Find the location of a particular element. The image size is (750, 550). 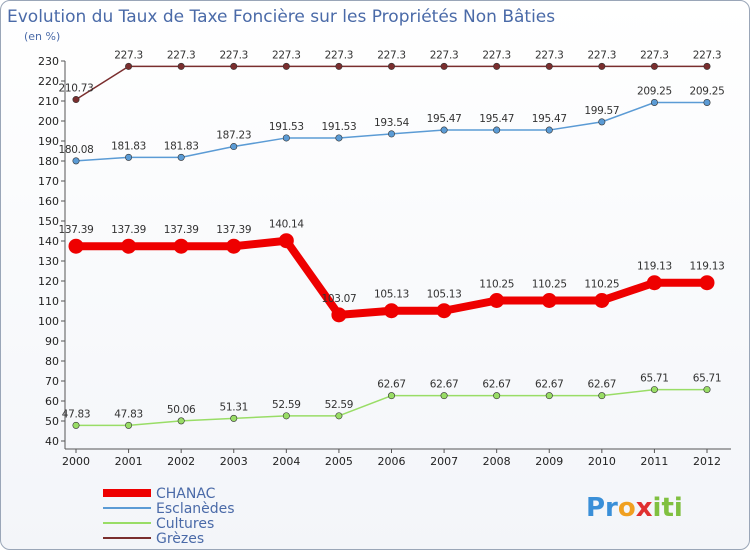

data-label: 105.13 is located at coordinates (391, 295).